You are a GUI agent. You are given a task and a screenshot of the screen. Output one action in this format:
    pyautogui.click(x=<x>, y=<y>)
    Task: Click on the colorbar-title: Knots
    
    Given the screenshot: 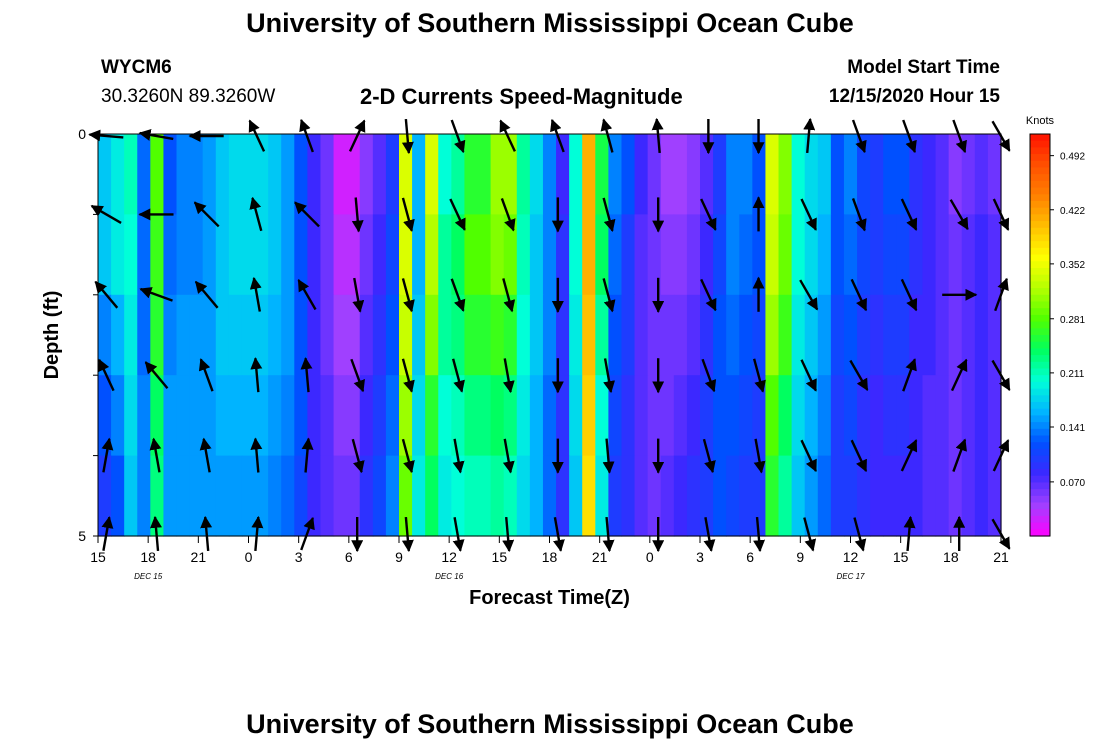 What is the action you would take?
    pyautogui.click(x=1040, y=121)
    